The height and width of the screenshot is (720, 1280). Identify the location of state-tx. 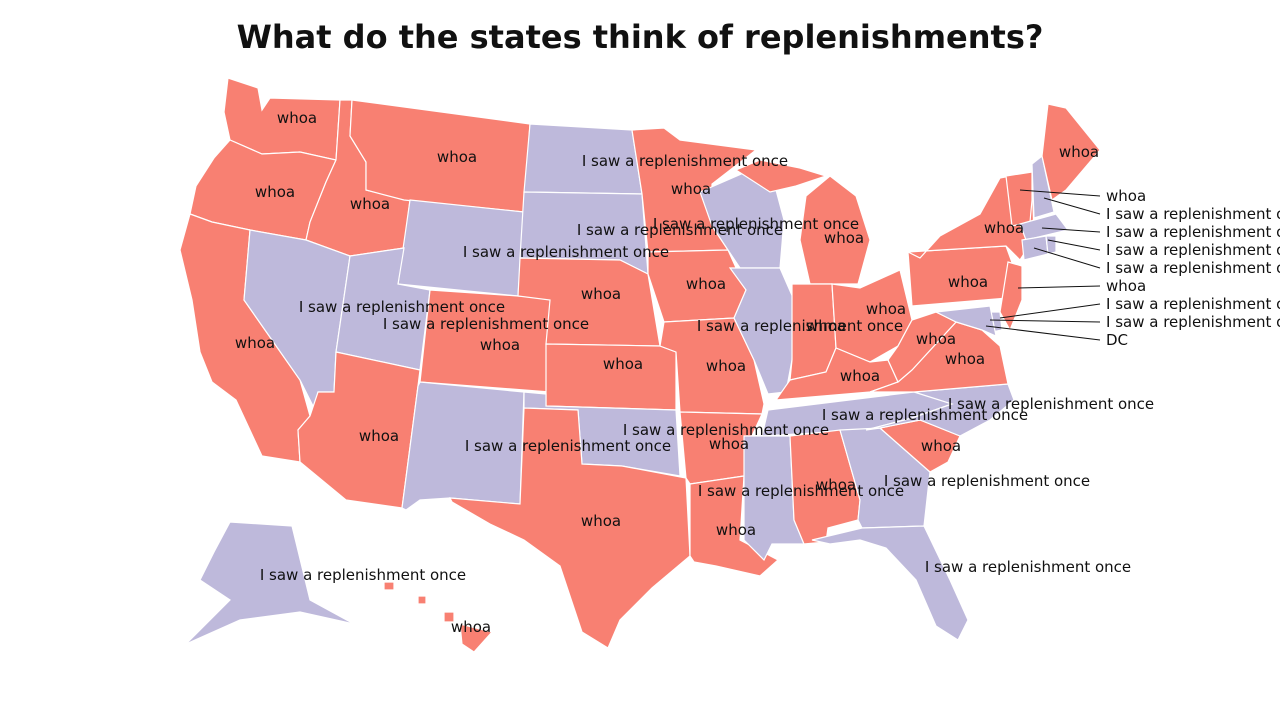
(569, 528).